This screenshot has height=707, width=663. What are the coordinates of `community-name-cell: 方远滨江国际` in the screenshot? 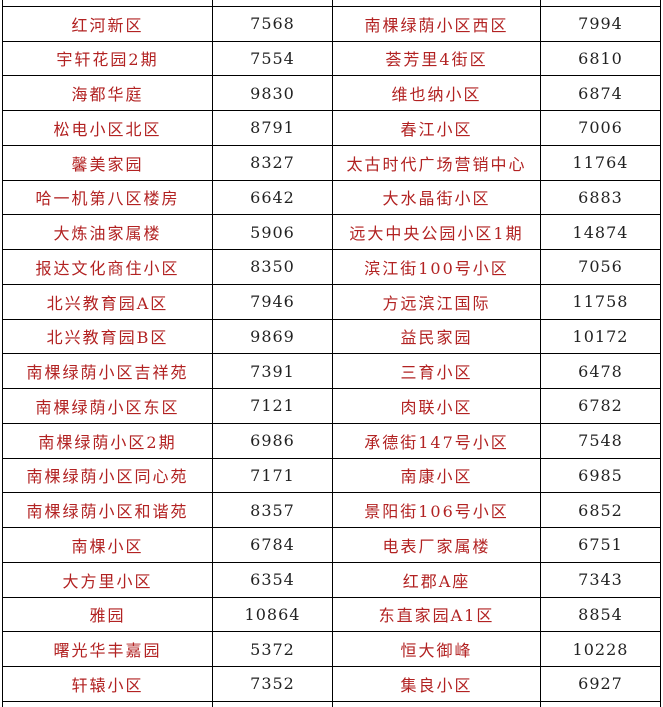 It's located at (436, 301).